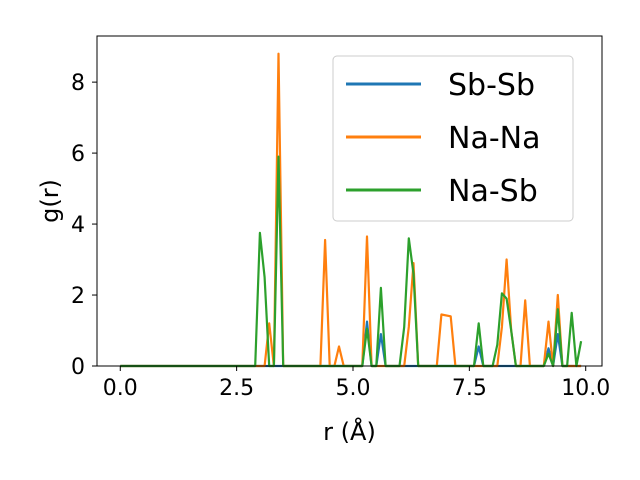  I want to click on x-tick-label: 7.5, so click(469, 388).